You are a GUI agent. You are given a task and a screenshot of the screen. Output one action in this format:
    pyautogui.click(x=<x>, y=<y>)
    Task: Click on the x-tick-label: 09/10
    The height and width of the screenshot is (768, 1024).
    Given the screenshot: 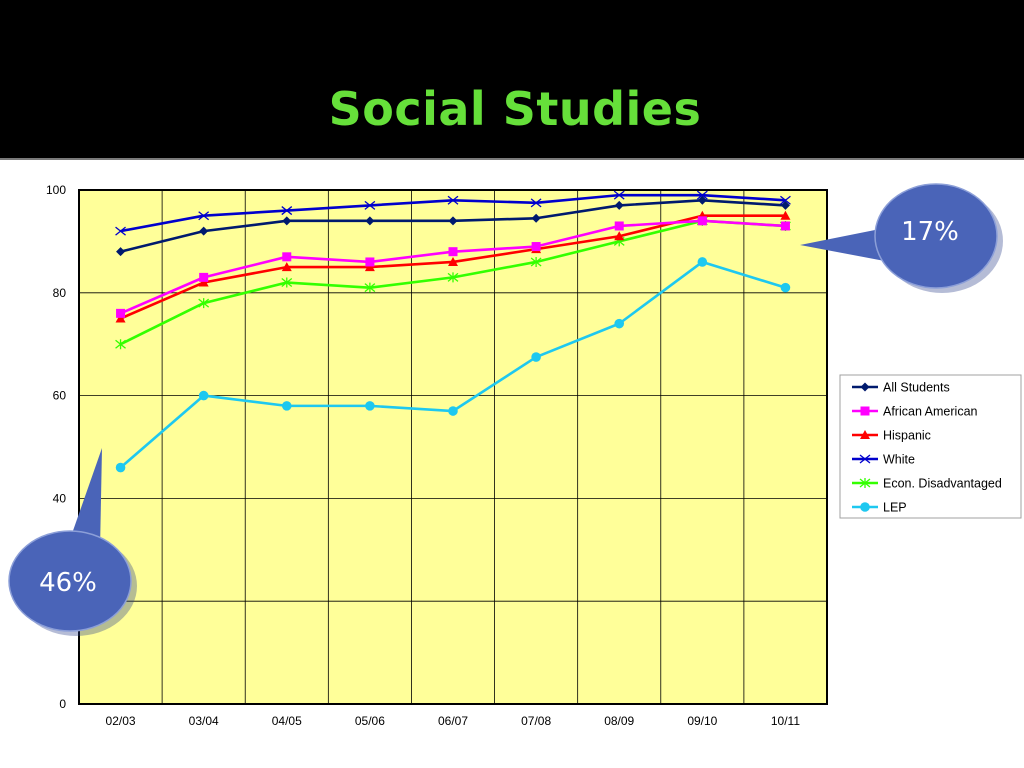 What is the action you would take?
    pyautogui.click(x=702, y=721)
    